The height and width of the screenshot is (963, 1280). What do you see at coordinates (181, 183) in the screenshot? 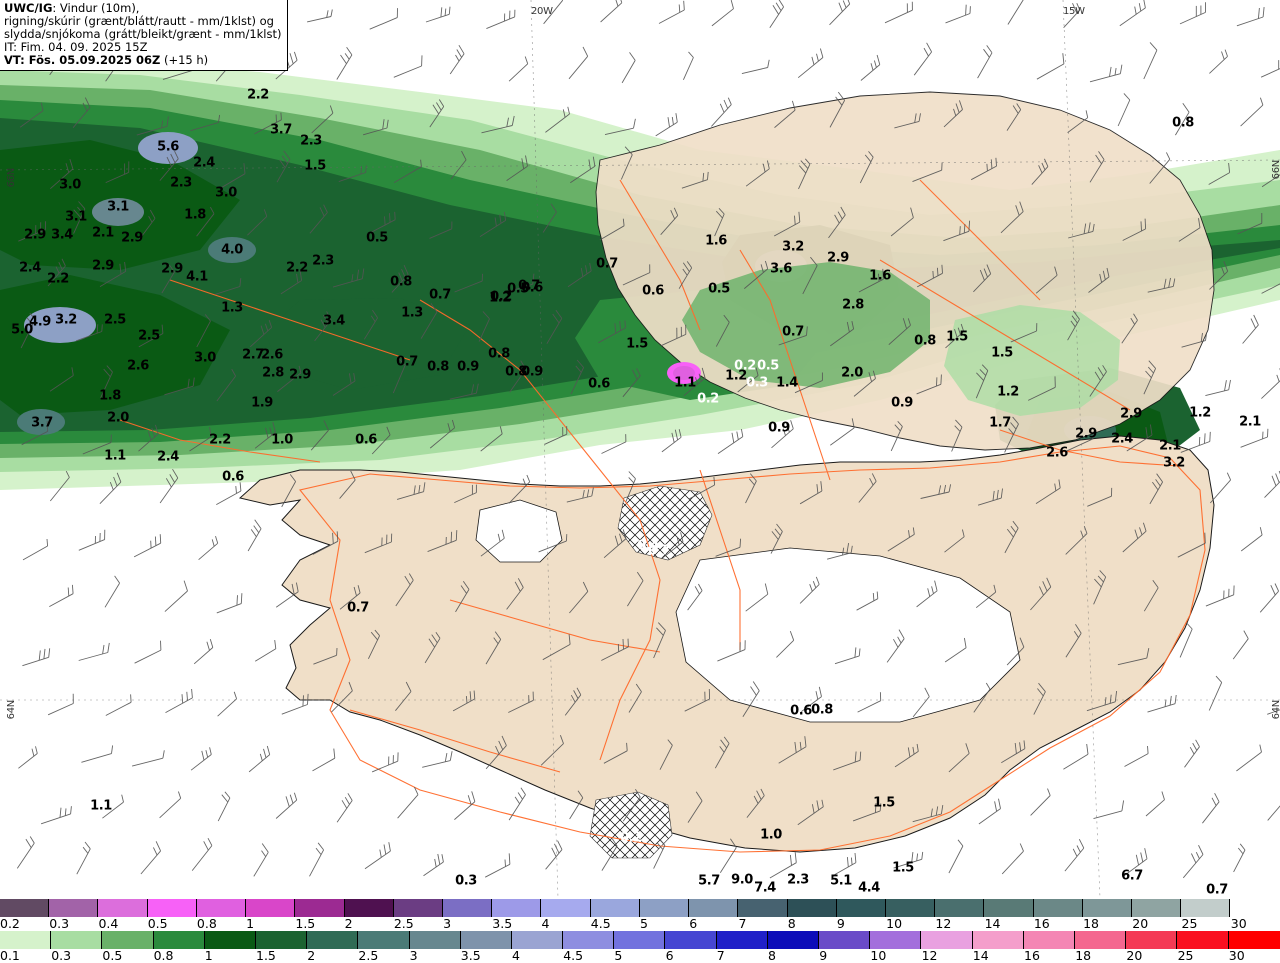
I see `precip-value-label: 2.3` at bounding box center [181, 183].